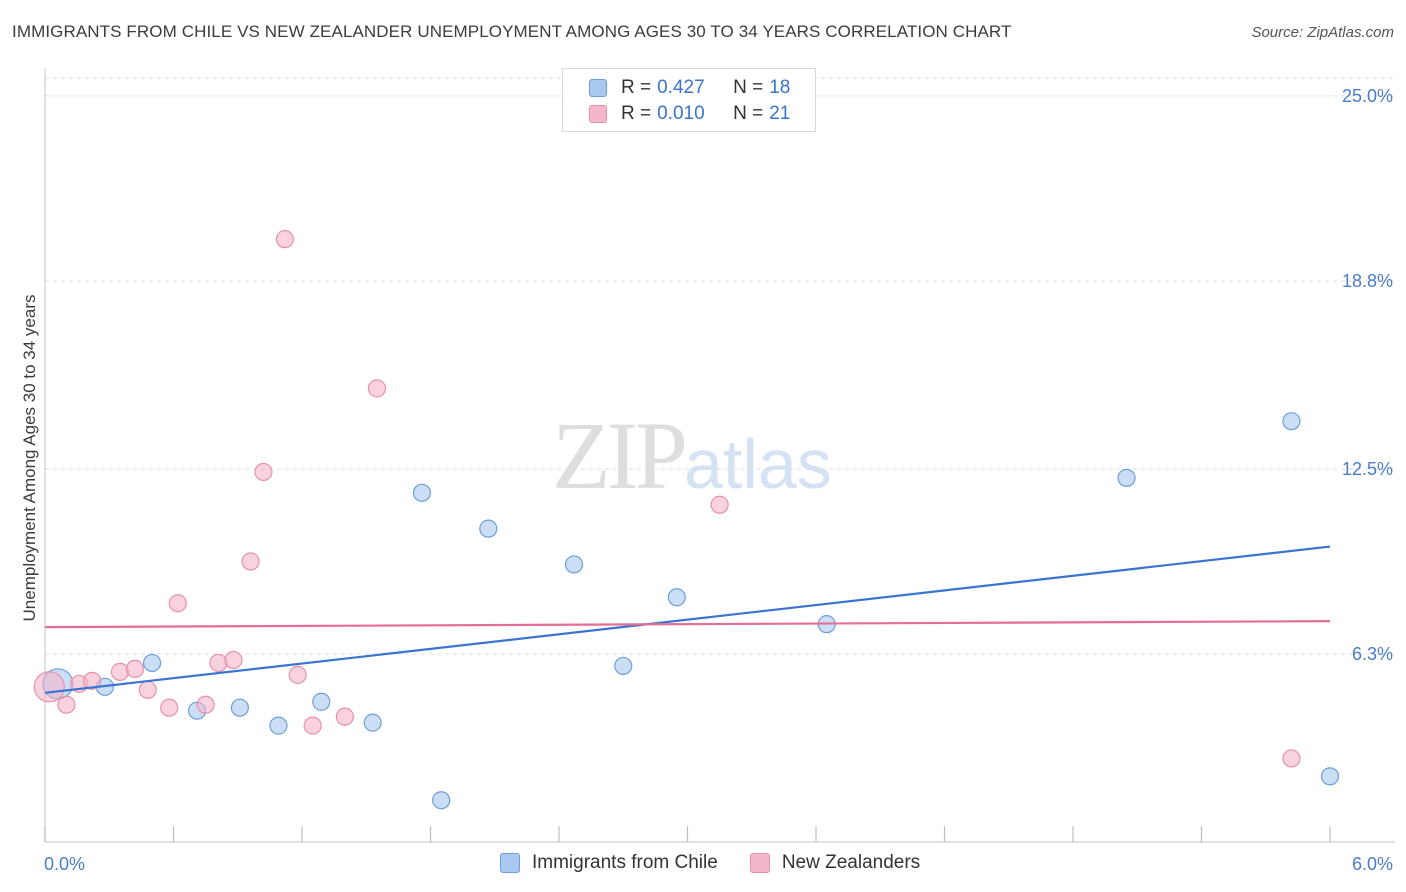 This screenshot has height=892, width=1406. What do you see at coordinates (620, 455) in the screenshot?
I see `watermark-zip: ZIP` at bounding box center [620, 455].